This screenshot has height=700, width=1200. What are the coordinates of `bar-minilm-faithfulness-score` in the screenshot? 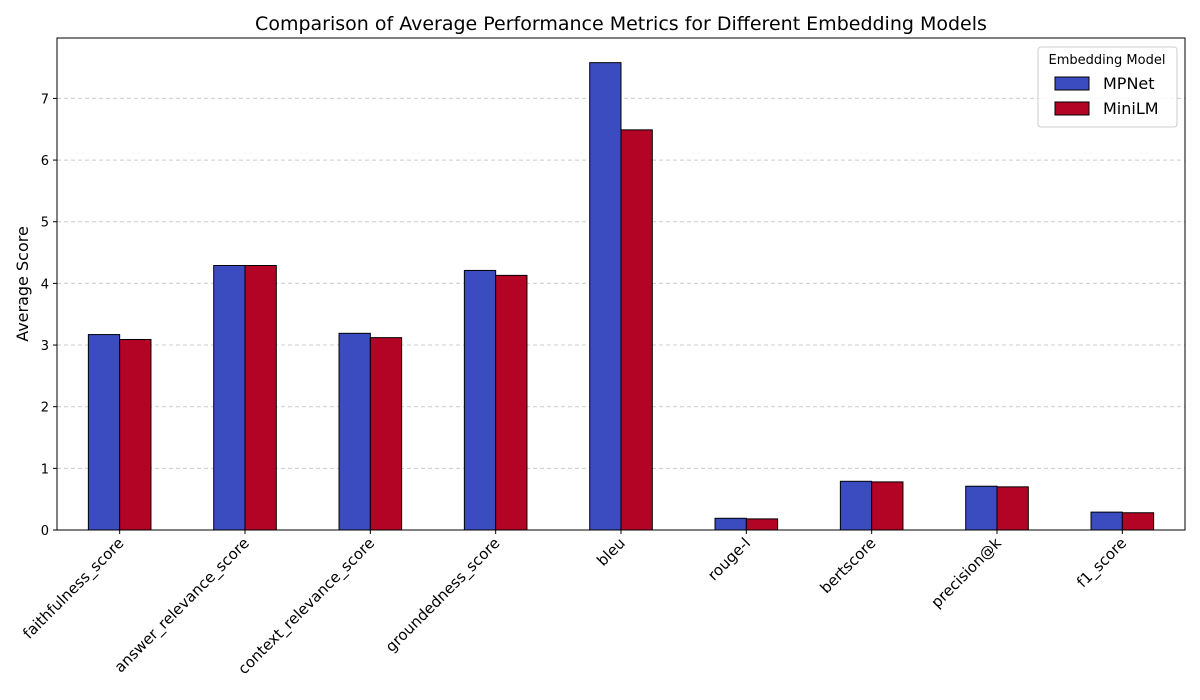 It's located at (135, 434).